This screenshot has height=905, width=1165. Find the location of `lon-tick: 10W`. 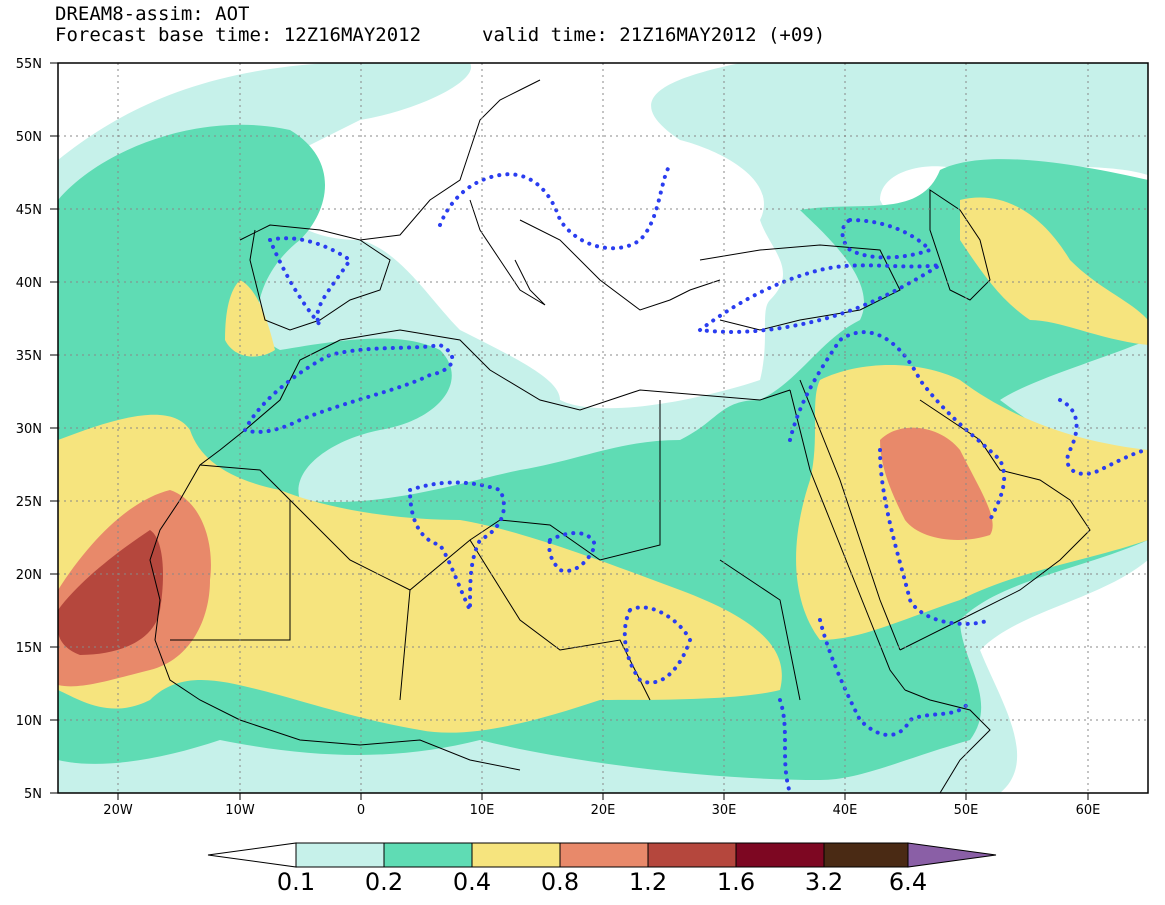

lon-tick: 10W is located at coordinates (240, 810).